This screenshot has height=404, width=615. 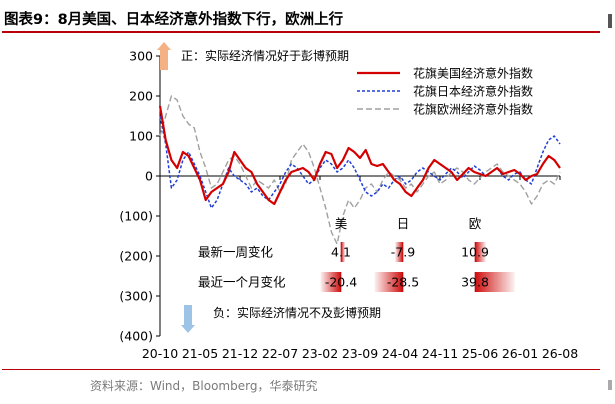 What do you see at coordinates (204, 386) in the screenshot?
I see `source-note: 资料来源：Wind，Bloomberg，华泰研究` at bounding box center [204, 386].